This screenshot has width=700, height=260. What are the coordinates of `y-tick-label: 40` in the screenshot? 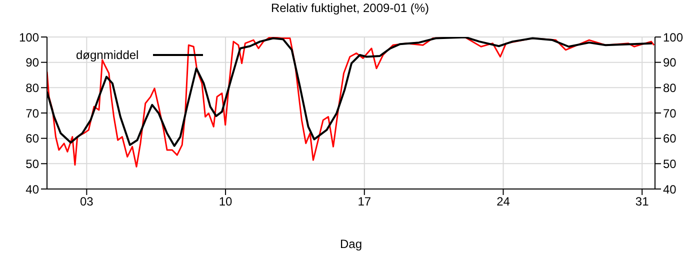 It's located at (33, 189).